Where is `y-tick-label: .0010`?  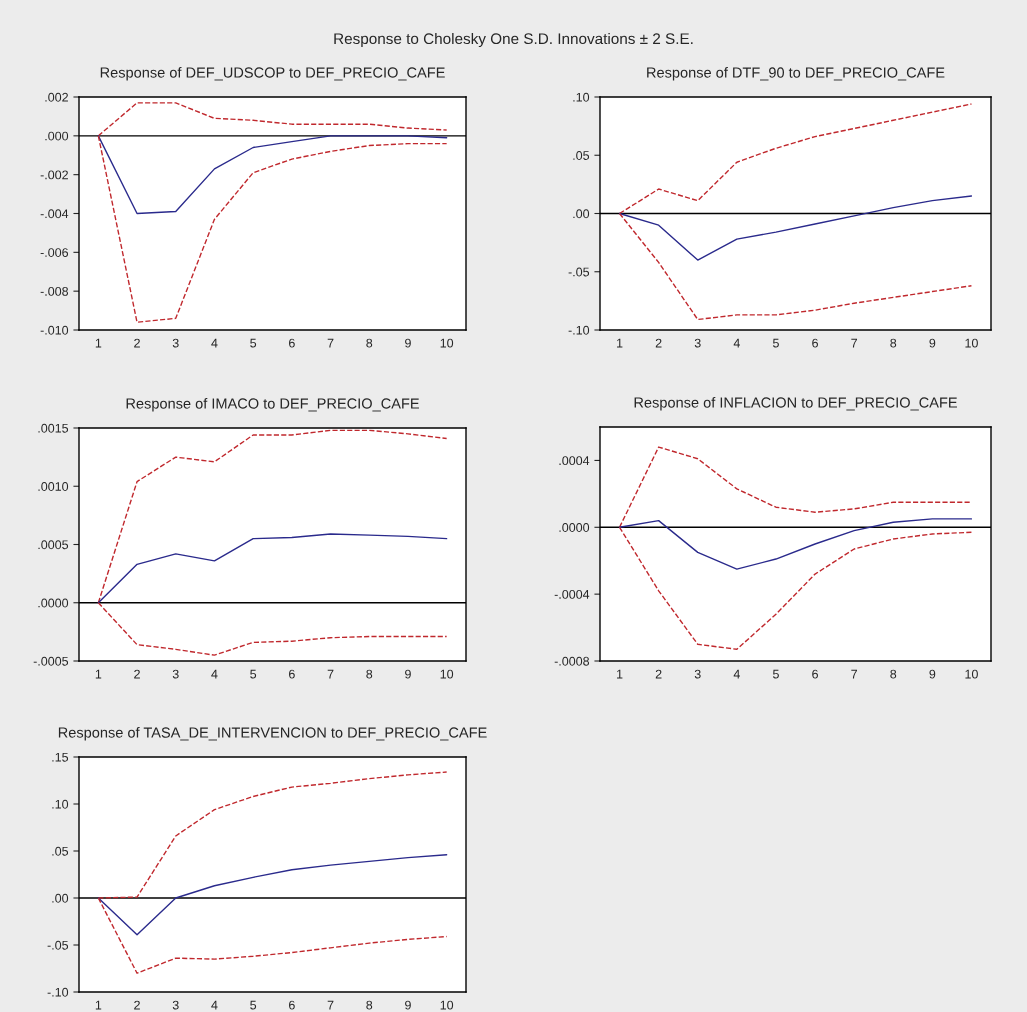
y-tick-label: .0010 is located at coordinates (53, 486).